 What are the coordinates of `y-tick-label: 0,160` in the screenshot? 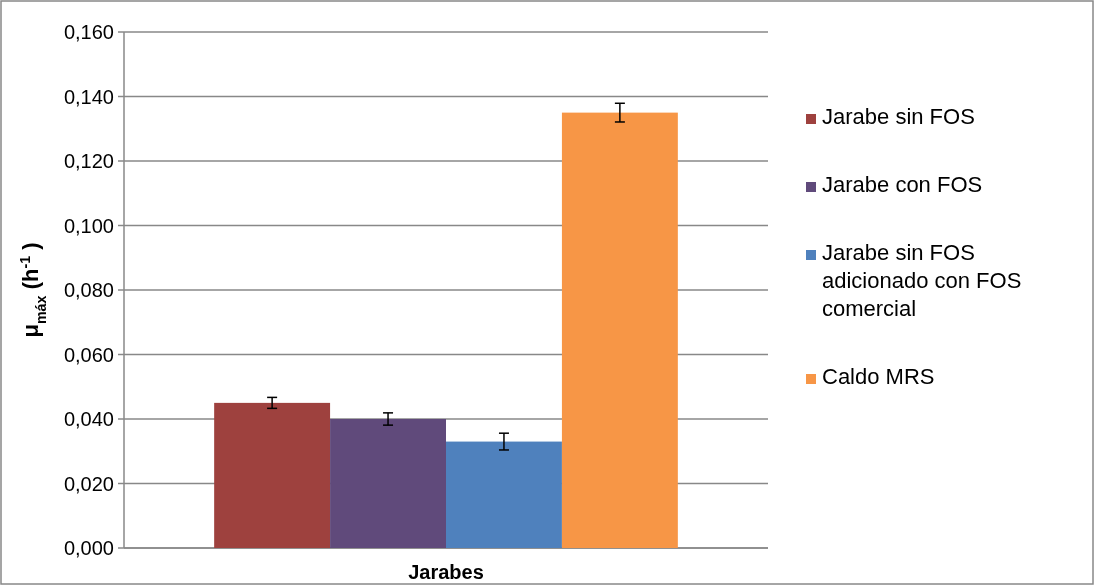 It's located at (88, 32).